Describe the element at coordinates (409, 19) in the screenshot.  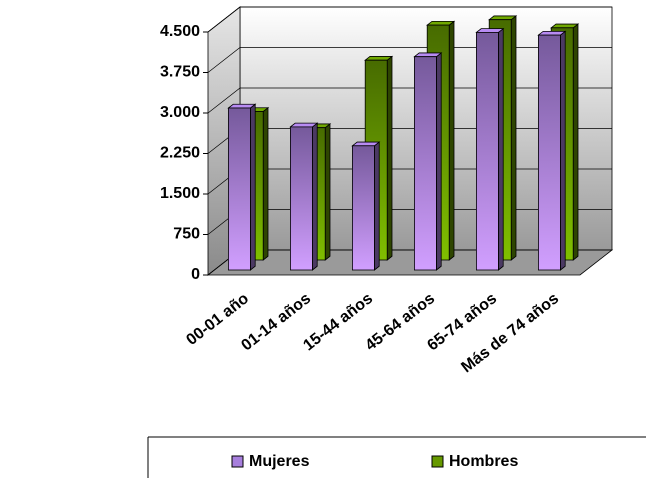
I see `grid-line` at that location.